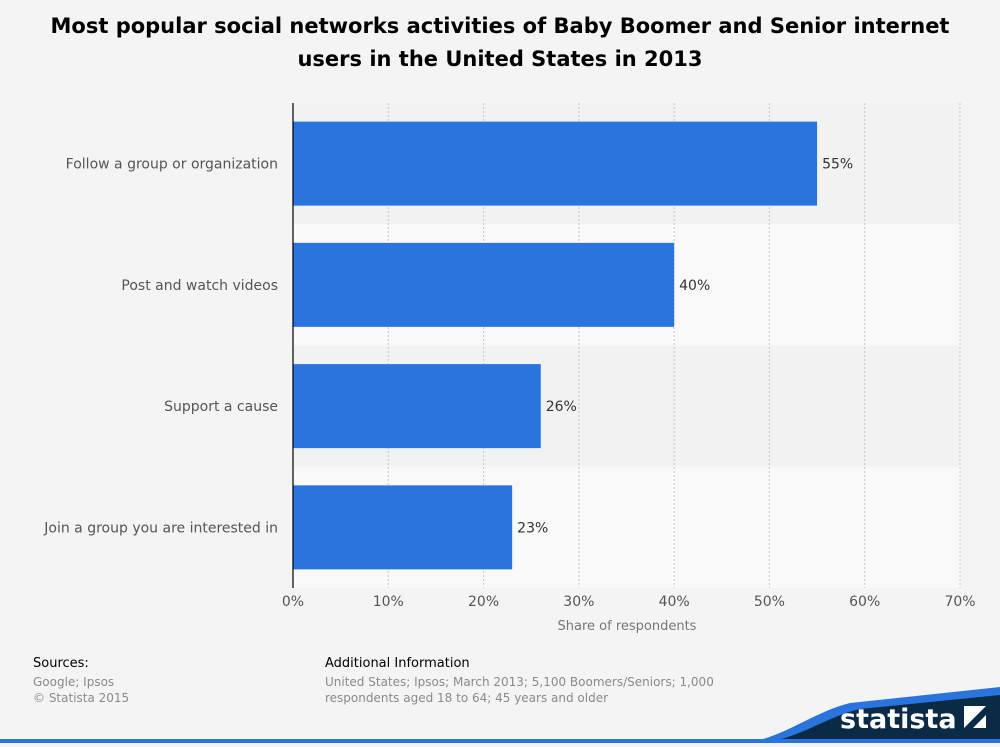 The width and height of the screenshot is (1000, 747). Describe the element at coordinates (172, 165) in the screenshot. I see `category-label: Follow a group or organization` at that location.